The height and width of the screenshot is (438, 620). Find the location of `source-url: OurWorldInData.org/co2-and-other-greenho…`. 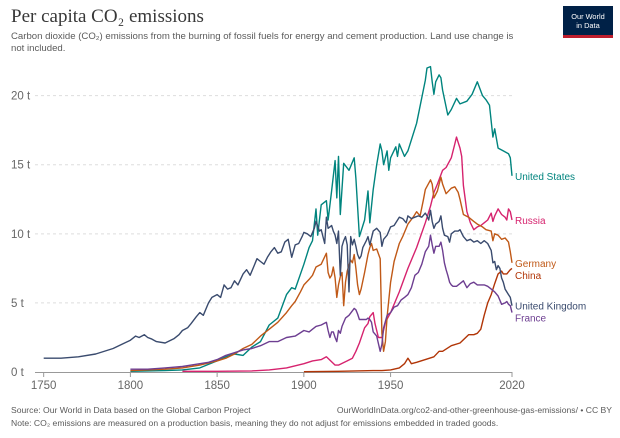

source-url: OurWorldInData.org/co2-and-other-greenho… is located at coordinates (474, 410).